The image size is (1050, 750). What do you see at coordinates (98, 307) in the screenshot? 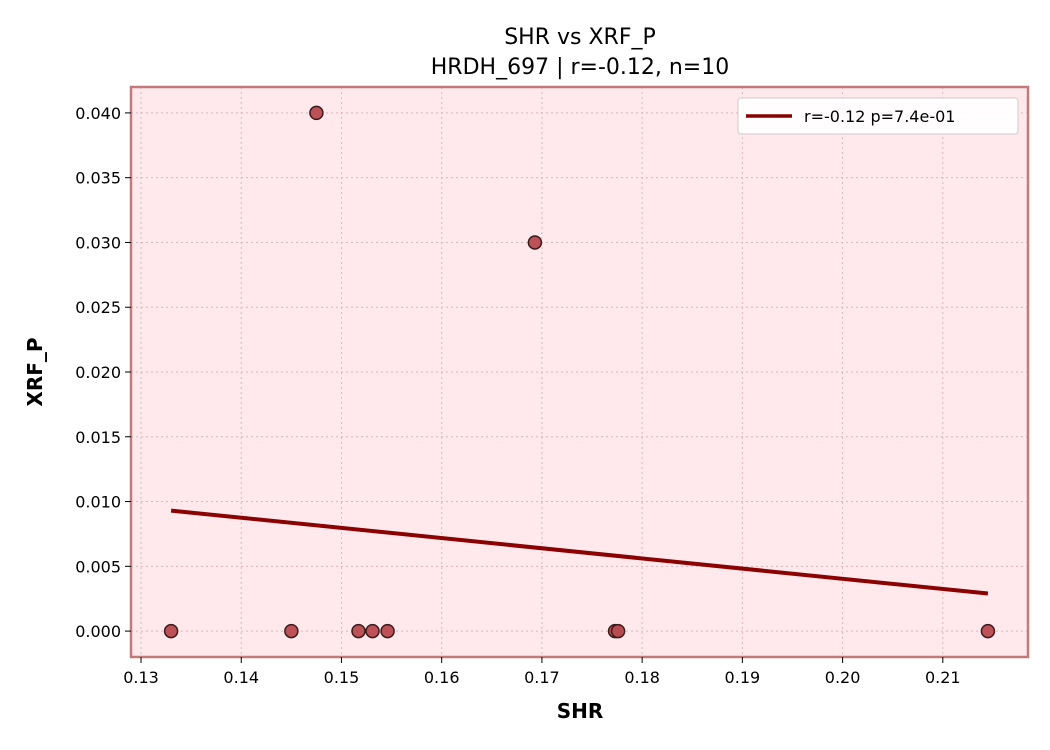
I see `y-tick-label-5: 0.025` at bounding box center [98, 307].